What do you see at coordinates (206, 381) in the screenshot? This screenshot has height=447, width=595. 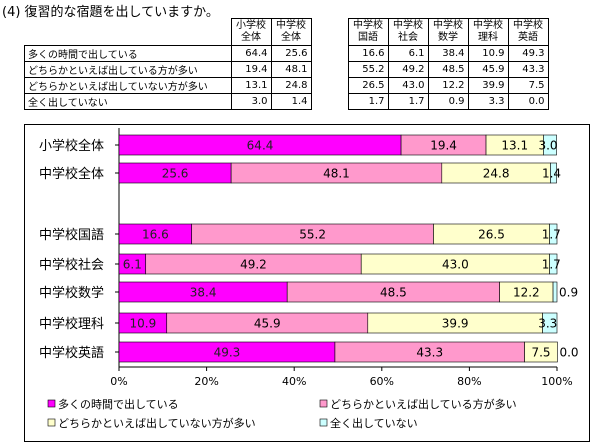 I see `x-tick-label: 20%` at bounding box center [206, 381].